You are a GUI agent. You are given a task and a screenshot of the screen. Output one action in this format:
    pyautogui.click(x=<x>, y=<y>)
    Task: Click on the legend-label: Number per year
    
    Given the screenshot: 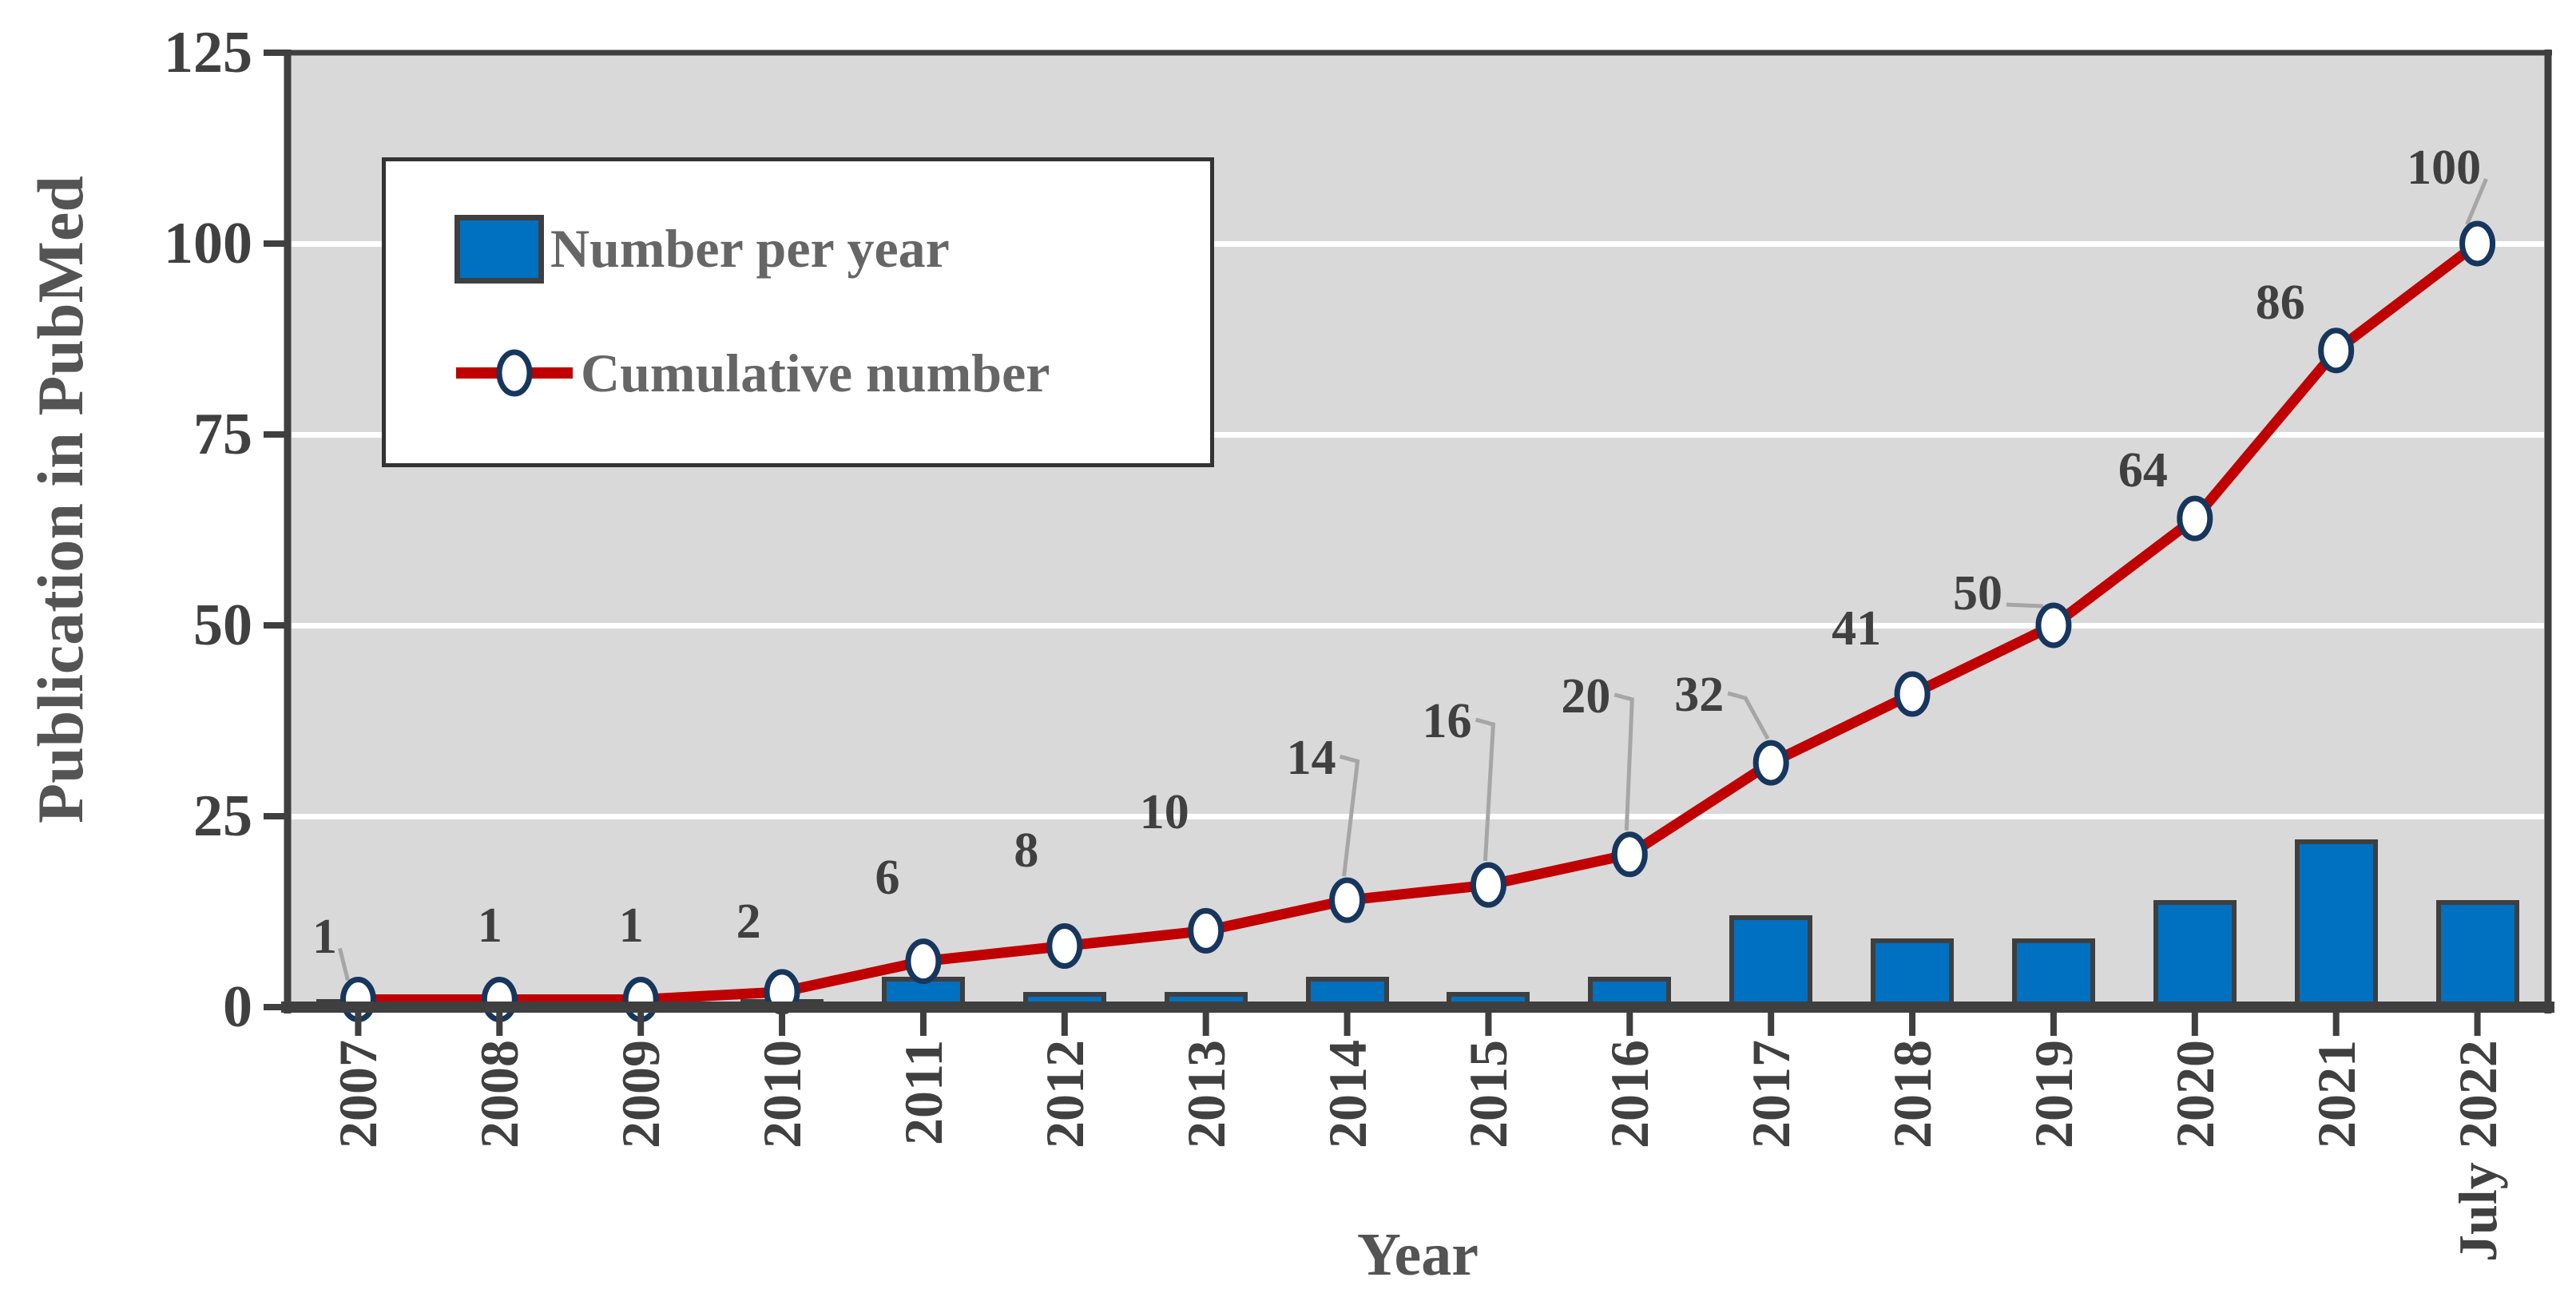 What is the action you would take?
    pyautogui.click(x=750, y=249)
    